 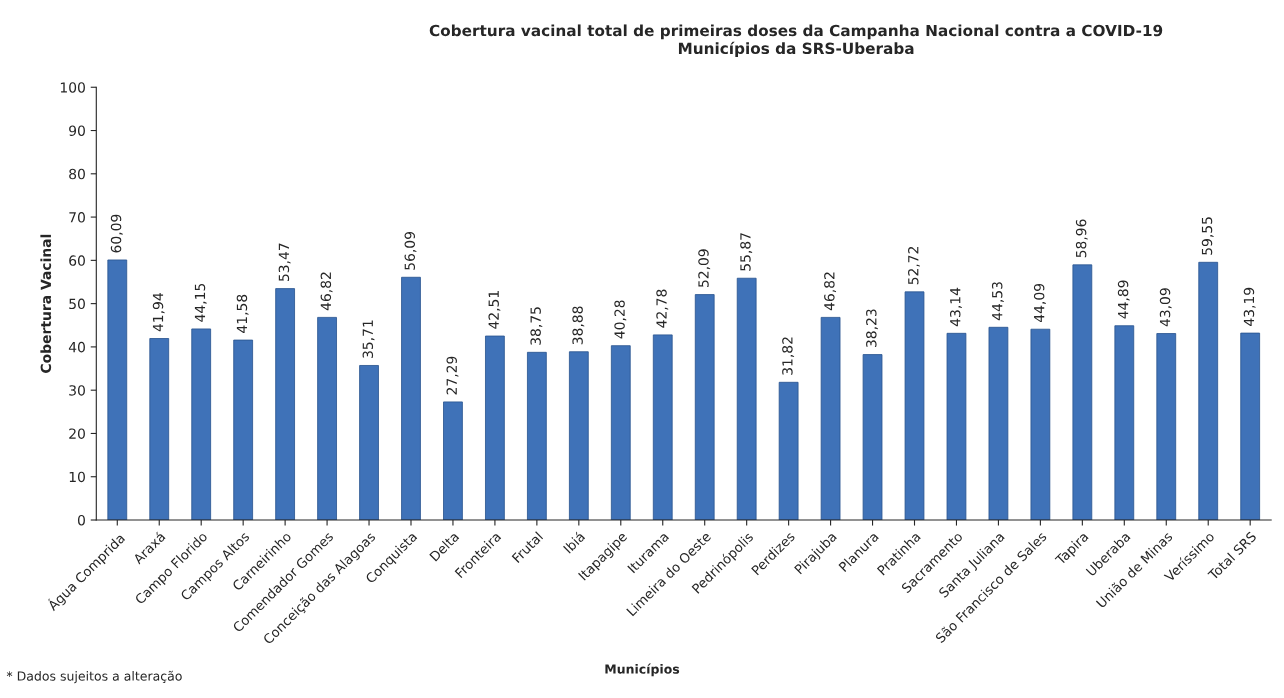 What do you see at coordinates (81, 520) in the screenshot?
I see `y-tick-label: 0` at bounding box center [81, 520].